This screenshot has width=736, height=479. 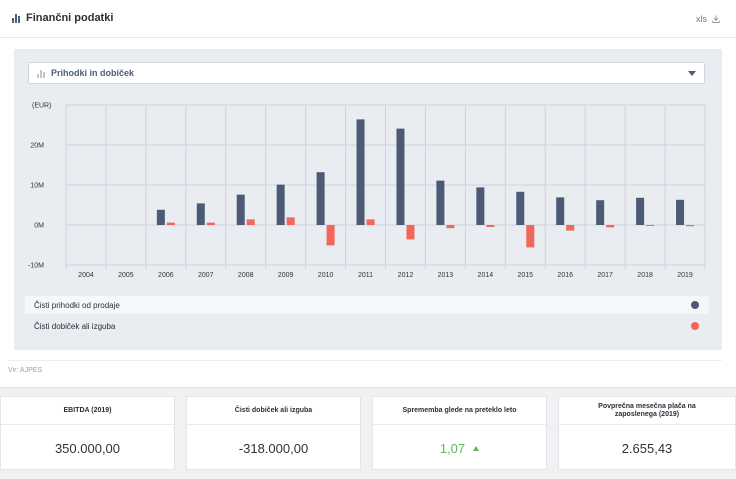 What do you see at coordinates (459, 411) in the screenshot?
I see `kpi-title: Sprememba glede na preteklo leto` at bounding box center [459, 411].